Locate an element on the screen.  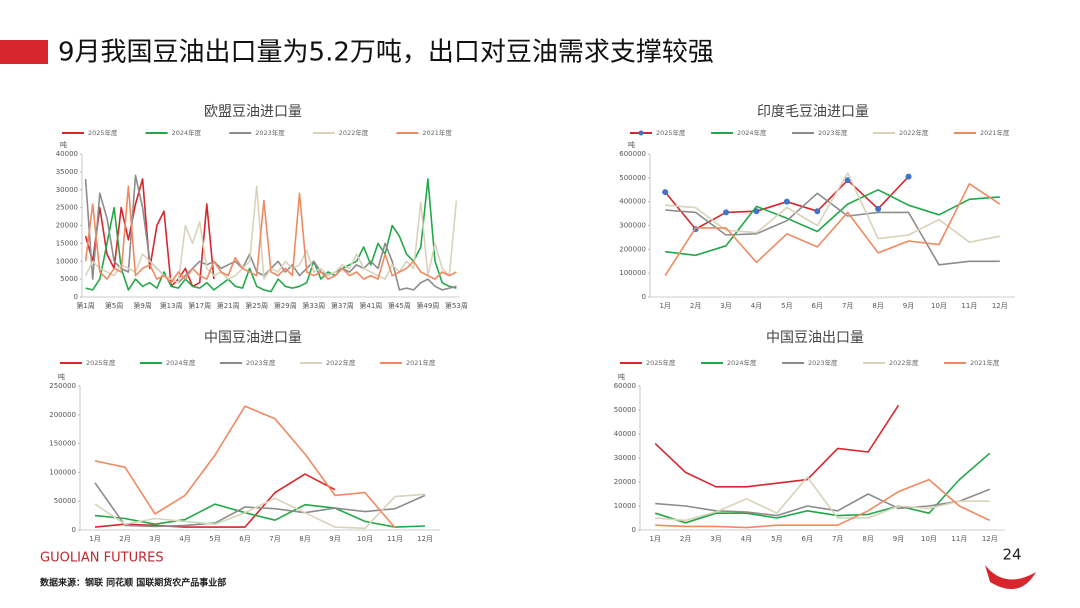
x-tick-label: 第9周 is located at coordinates (142, 305).